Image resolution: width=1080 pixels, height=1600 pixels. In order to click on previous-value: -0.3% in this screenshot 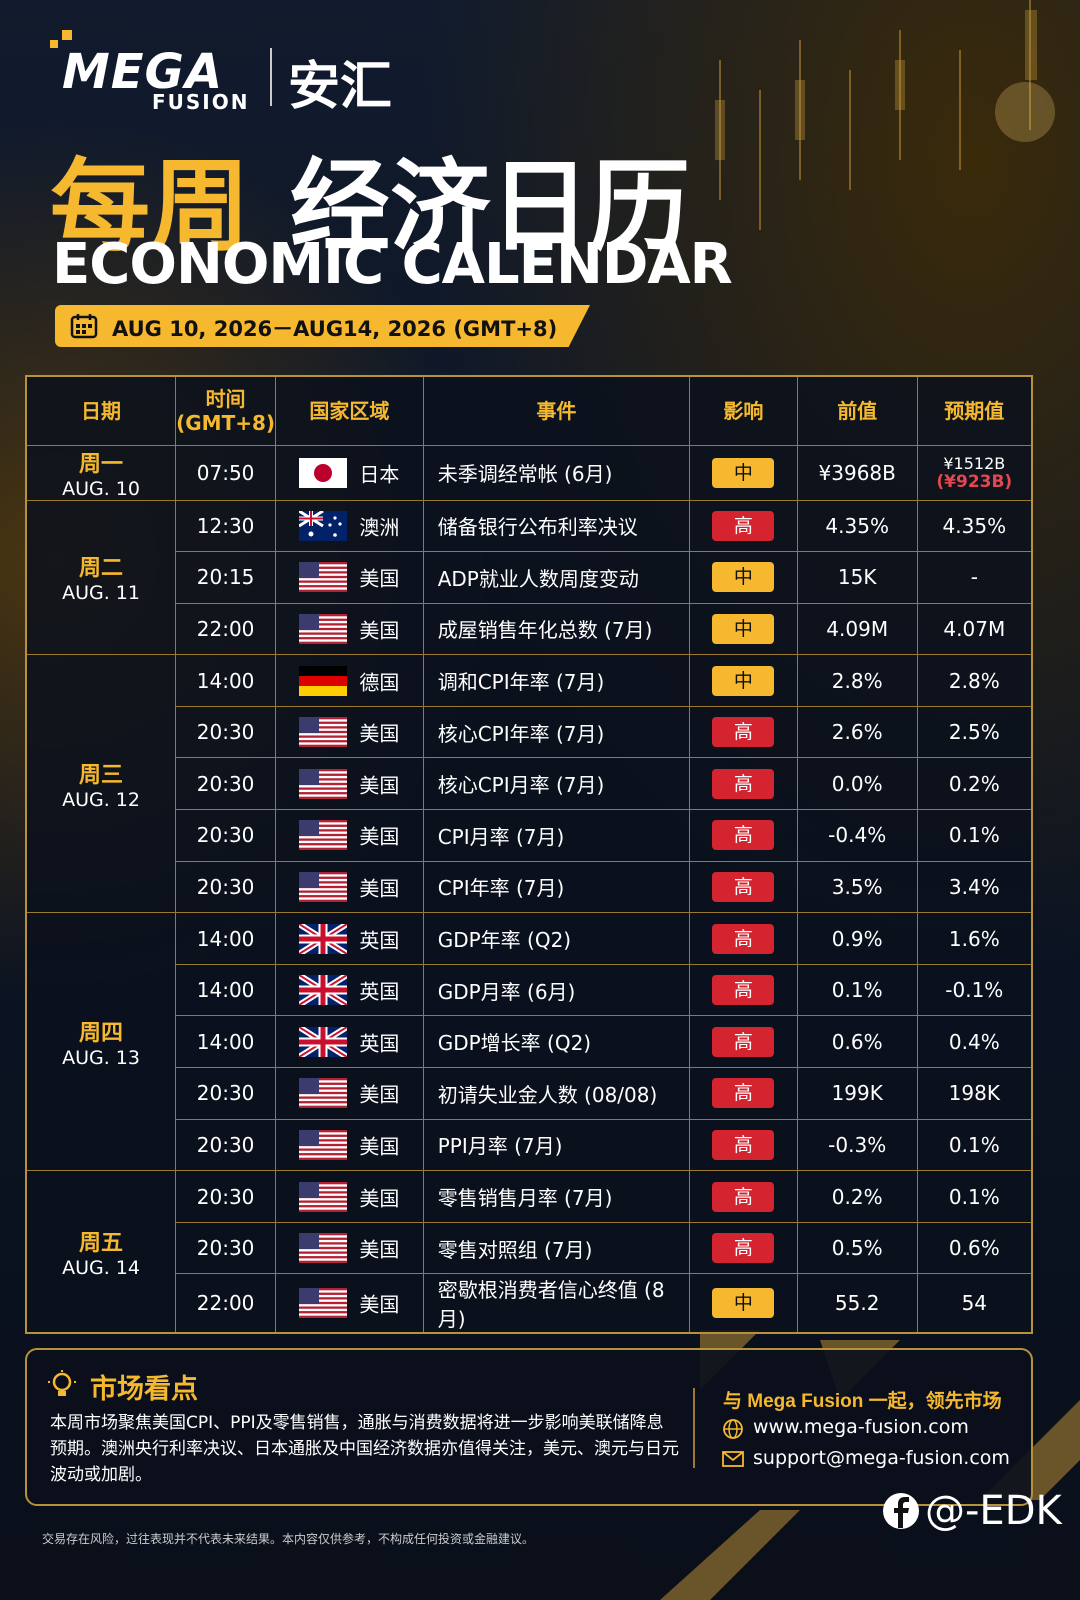, I will do `click(857, 1145)`.